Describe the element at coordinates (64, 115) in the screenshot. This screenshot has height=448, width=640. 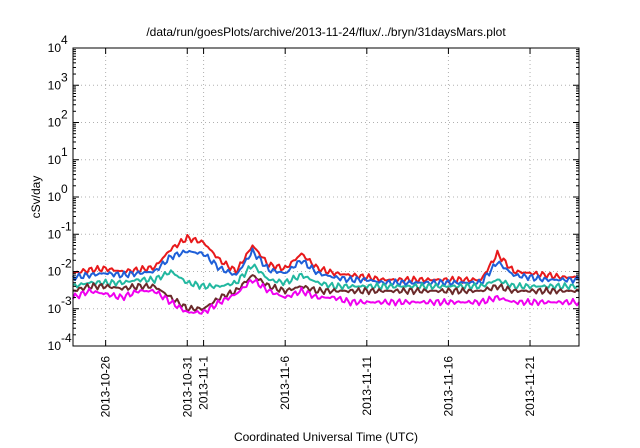
I see `y-tick-exponent: 2` at that location.